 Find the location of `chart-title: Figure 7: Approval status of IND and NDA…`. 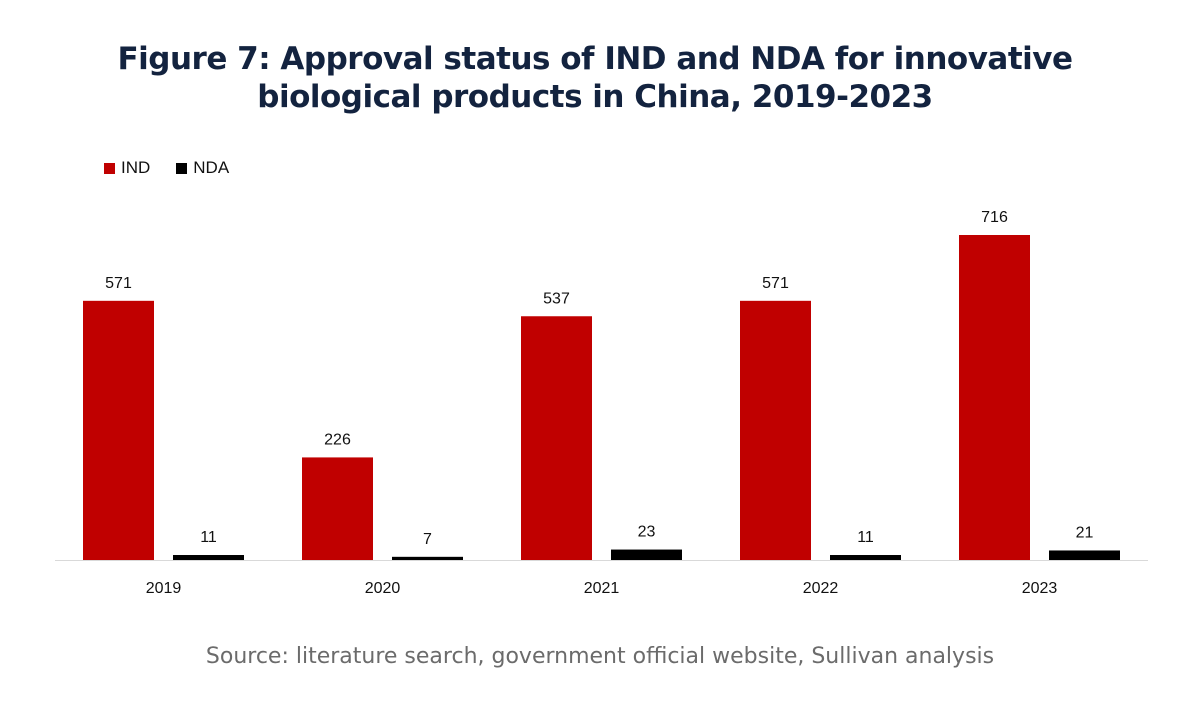

chart-title: Figure 7: Approval status of IND and NDA… is located at coordinates (595, 78).